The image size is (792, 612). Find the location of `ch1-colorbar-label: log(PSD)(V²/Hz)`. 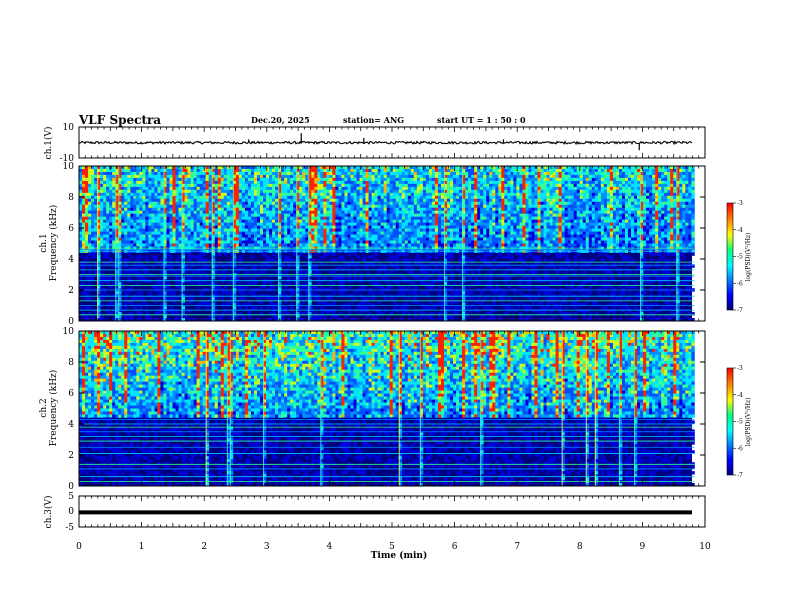

ch1-colorbar-label: log(PSD)(V²/Hz) is located at coordinates (748, 257).